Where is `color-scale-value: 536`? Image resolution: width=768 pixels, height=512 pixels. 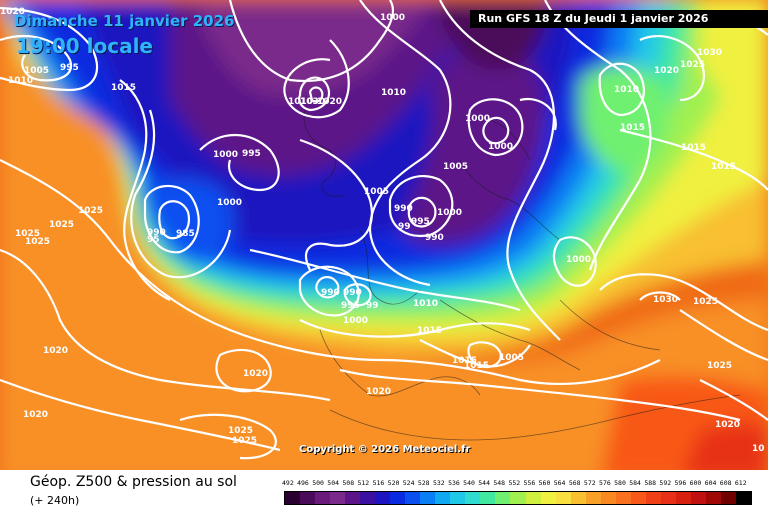
color-scale-value: 536 is located at coordinates (454, 483).